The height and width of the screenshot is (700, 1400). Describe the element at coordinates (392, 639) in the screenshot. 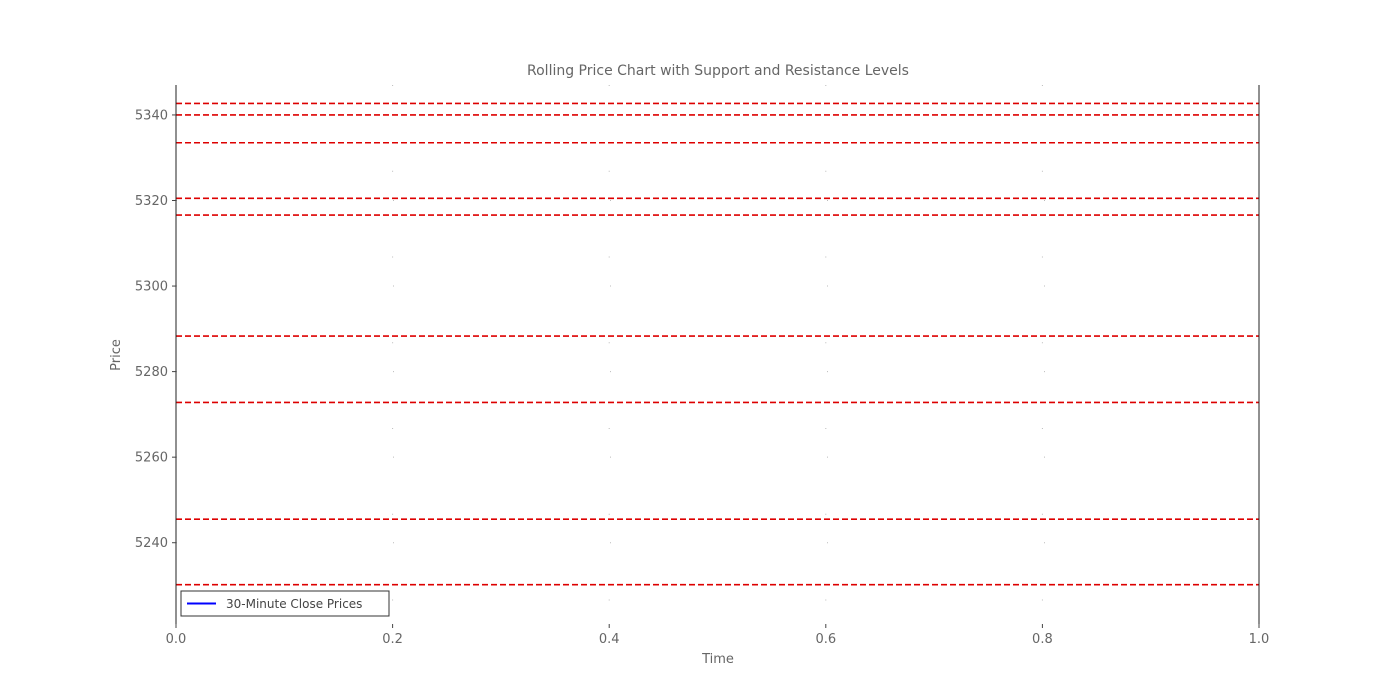

I see `x-tick-label-1: 0.2` at that location.